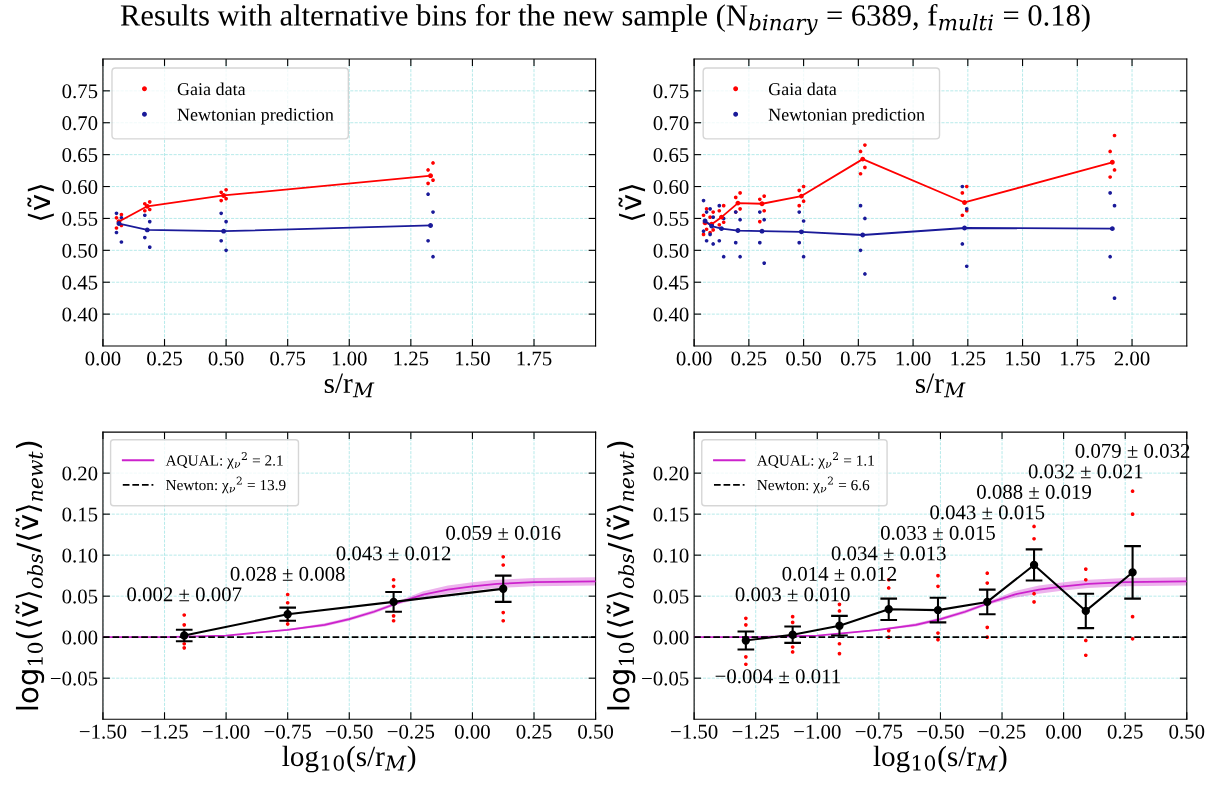 The width and height of the screenshot is (1211, 786). I want to click on annotation: 0.033 ± 0.015, so click(937, 532).